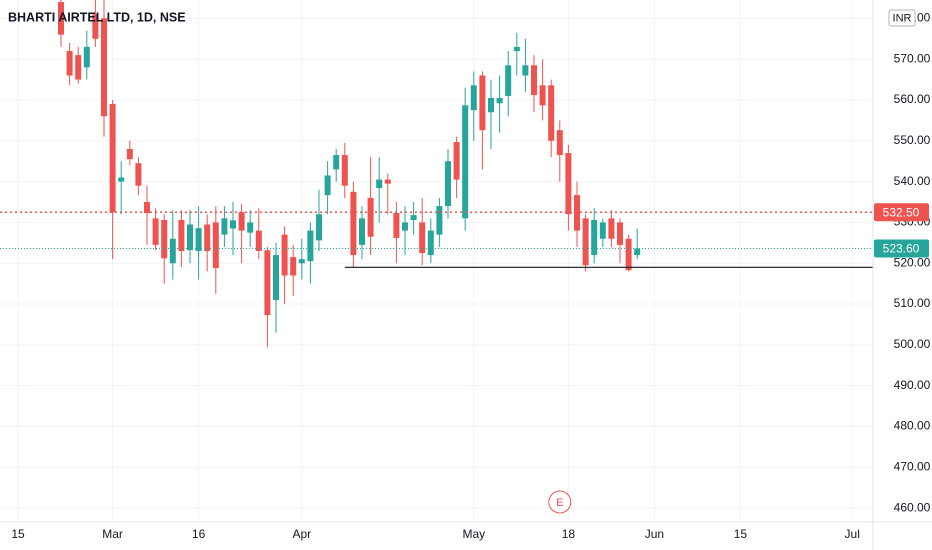  What do you see at coordinates (912, 58) in the screenshot?
I see `y-tick-label: 570.00` at bounding box center [912, 58].